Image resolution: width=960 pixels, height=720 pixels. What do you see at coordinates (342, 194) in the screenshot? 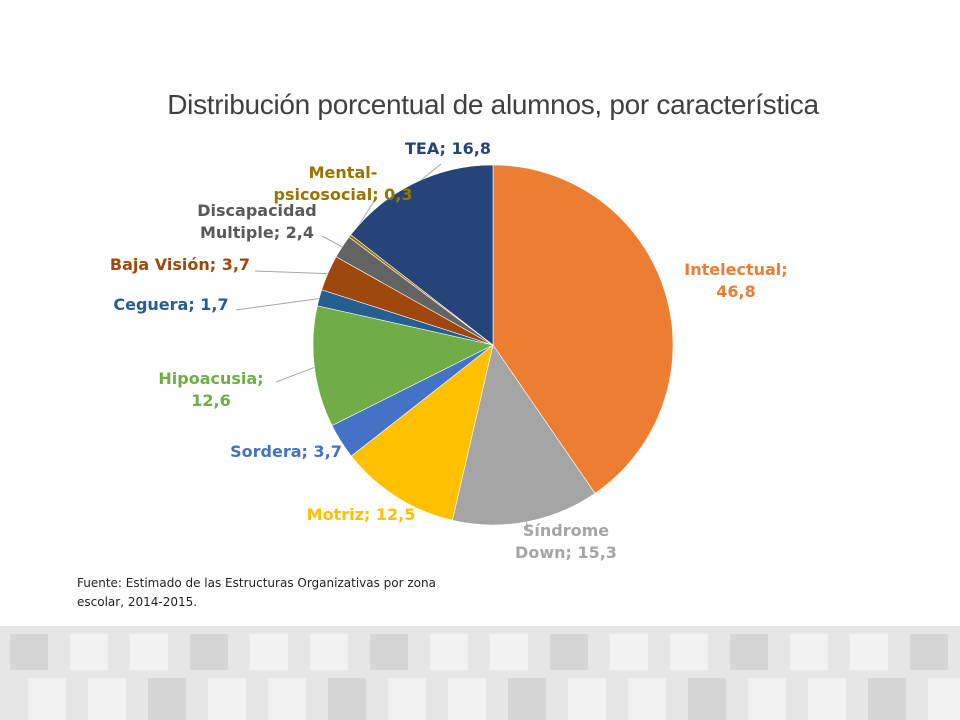
I see `slice-label-line: psicosocial; 0,3` at bounding box center [342, 194].